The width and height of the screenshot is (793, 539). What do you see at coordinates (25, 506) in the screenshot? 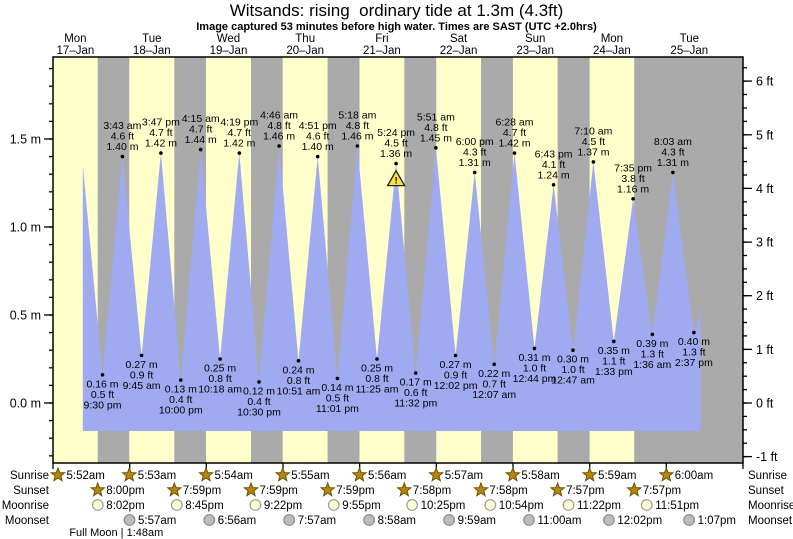
I see `row-label-left-moonrise: Moonrise` at bounding box center [25, 506].